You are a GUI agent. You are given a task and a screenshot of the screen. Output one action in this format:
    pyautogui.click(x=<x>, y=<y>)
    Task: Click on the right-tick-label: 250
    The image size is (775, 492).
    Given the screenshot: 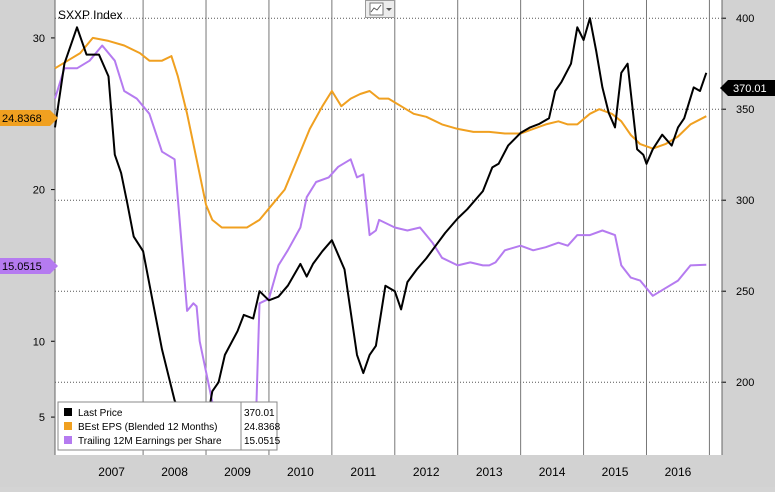 What is the action you would take?
    pyautogui.click(x=745, y=292)
    